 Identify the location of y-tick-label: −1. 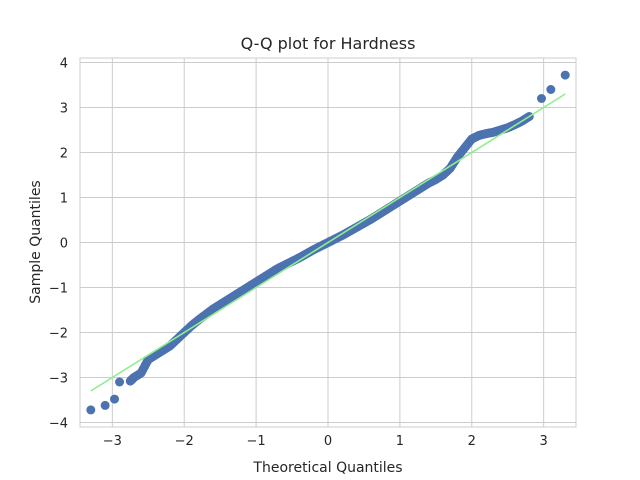
(58, 289).